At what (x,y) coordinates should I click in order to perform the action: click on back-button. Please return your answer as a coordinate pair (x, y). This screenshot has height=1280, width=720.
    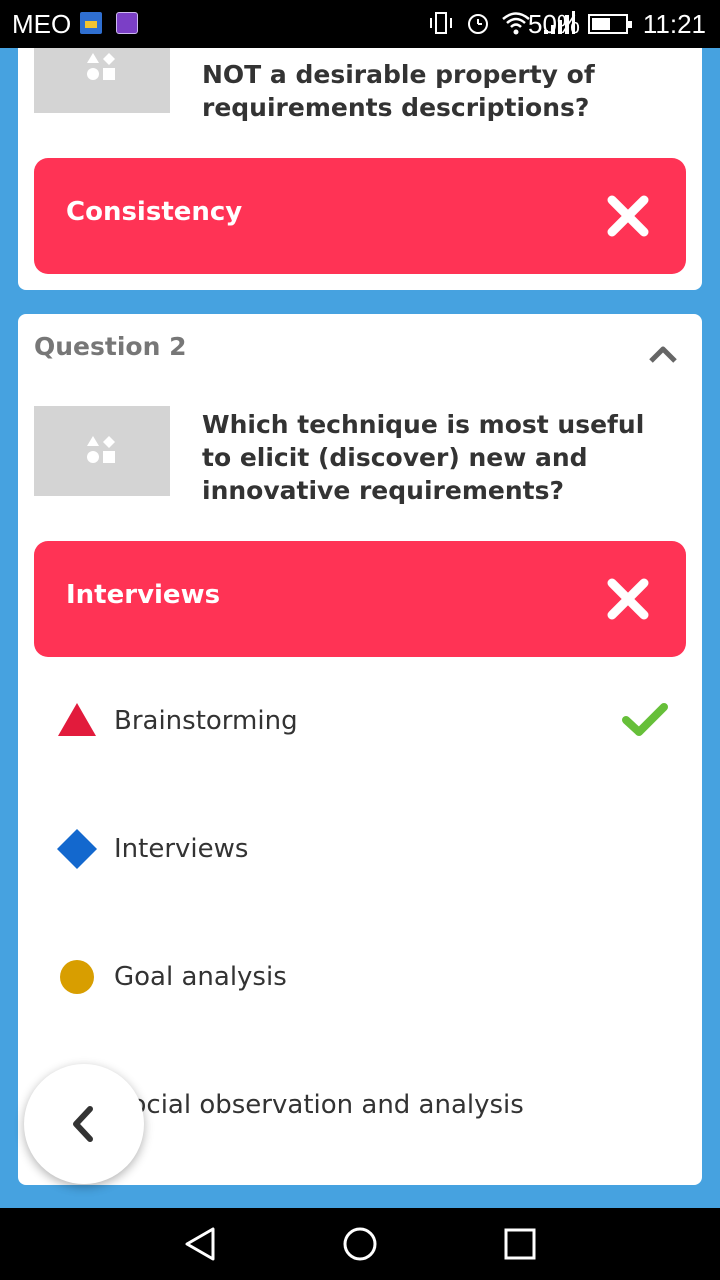
    Looking at the image, I should click on (84, 1124).